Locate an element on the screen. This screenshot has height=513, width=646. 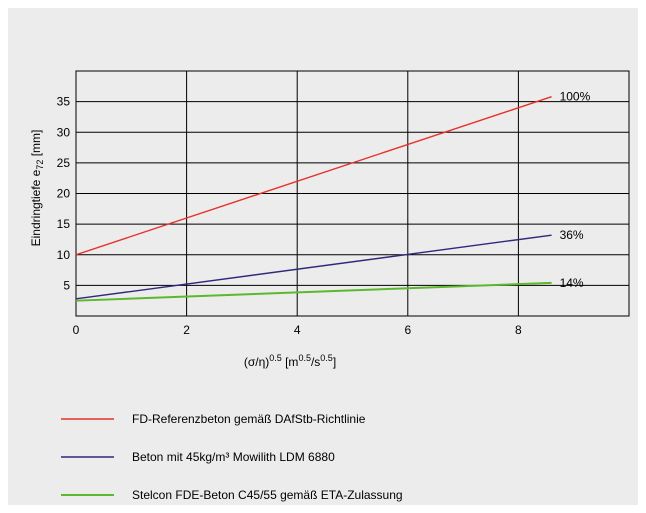
y-tick-label: 20 is located at coordinates (64, 194).